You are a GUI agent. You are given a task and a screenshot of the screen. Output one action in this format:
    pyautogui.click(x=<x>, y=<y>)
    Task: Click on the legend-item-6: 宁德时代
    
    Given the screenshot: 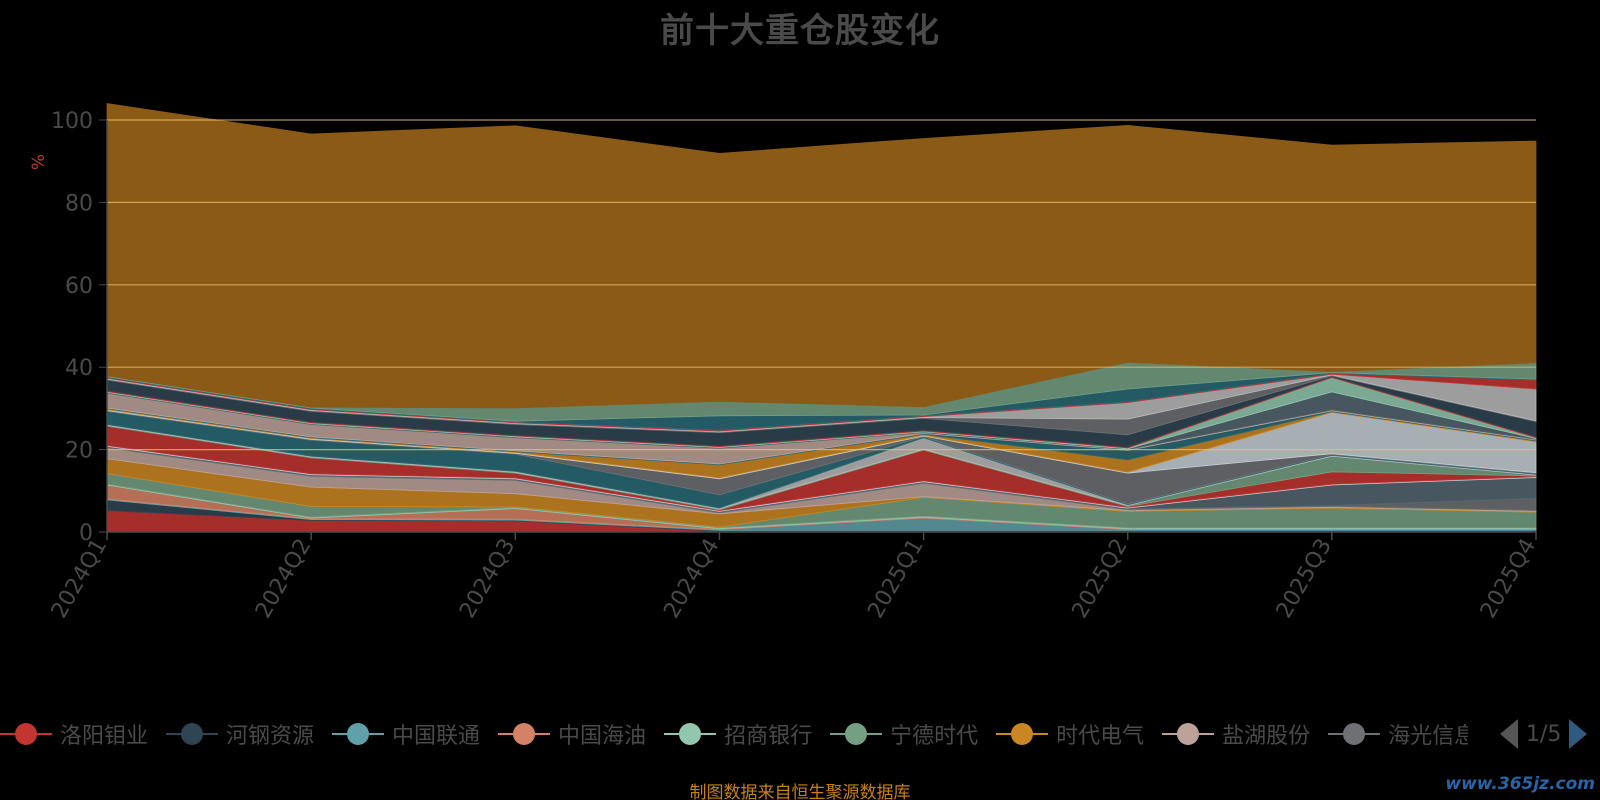 What is the action you would take?
    pyautogui.click(x=904, y=734)
    